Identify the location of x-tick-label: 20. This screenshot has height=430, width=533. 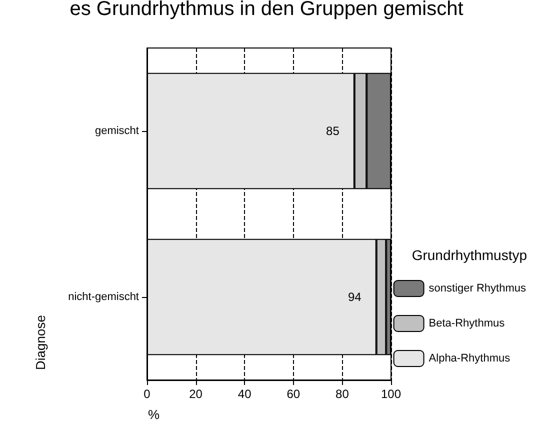
(196, 394).